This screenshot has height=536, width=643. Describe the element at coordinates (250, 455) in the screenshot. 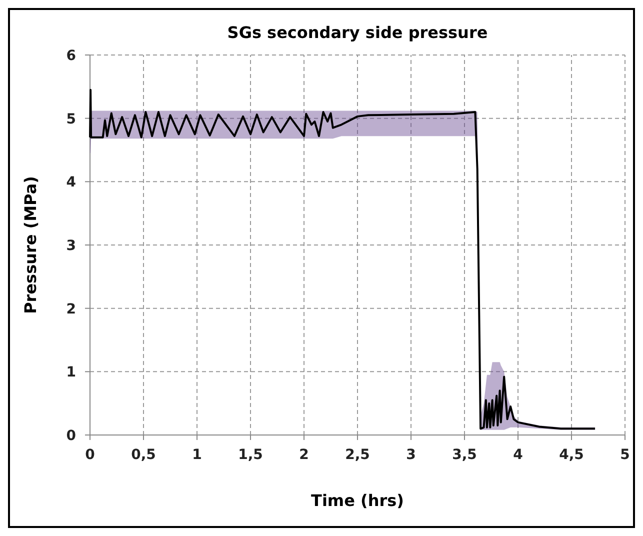

I see `x-tick-label: 1,5` at that location.